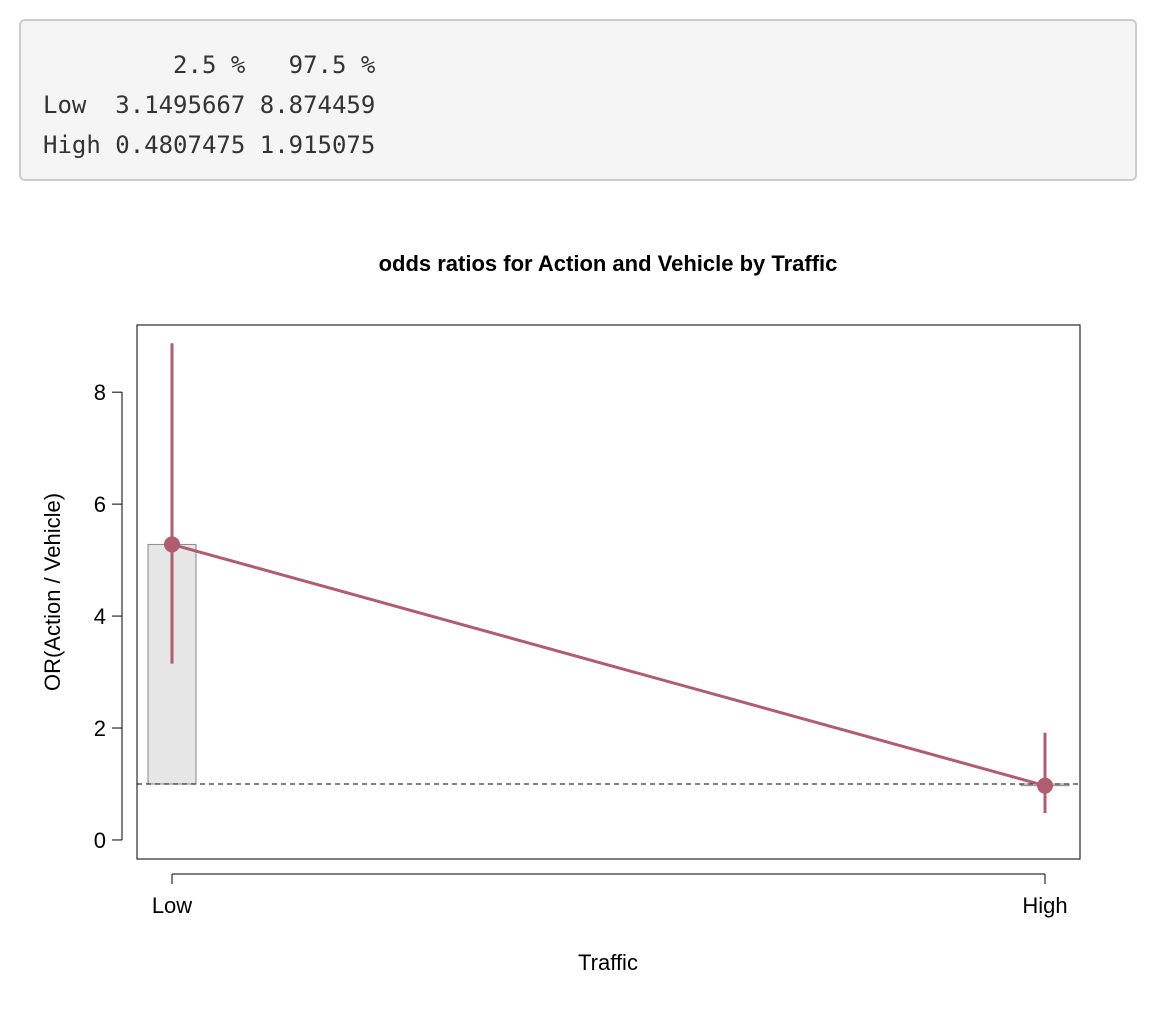 Image resolution: width=1166 pixels, height=1011 pixels. I want to click on output-row-low: Low 3.1495667 8.874459, so click(209, 105).